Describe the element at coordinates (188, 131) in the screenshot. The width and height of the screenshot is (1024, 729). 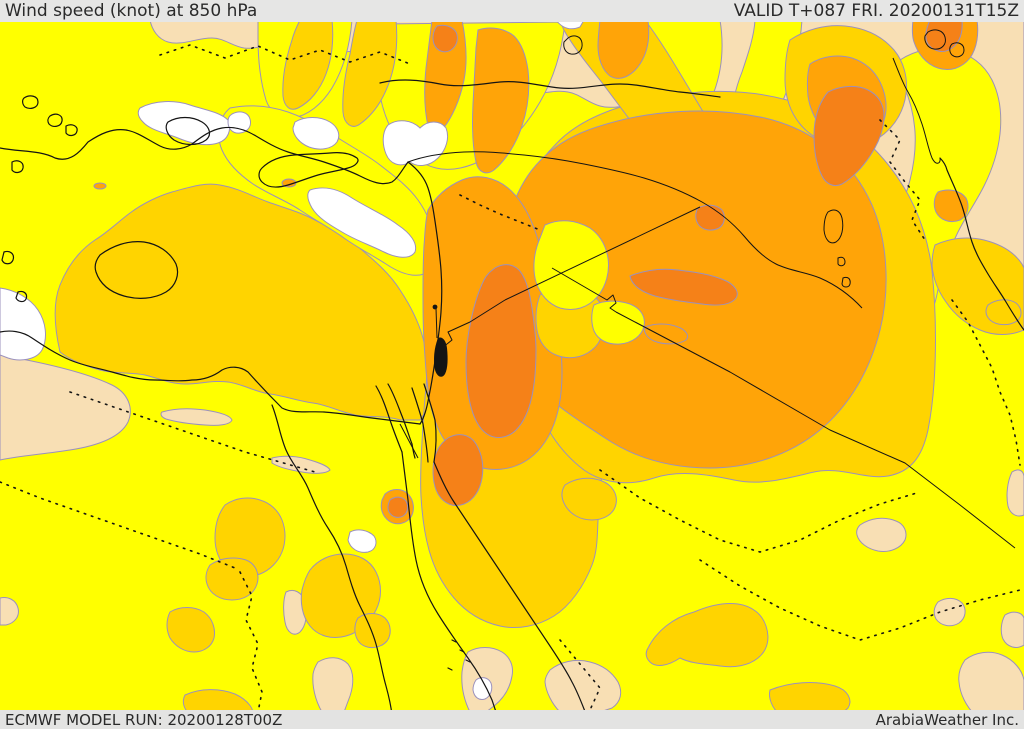
I see `turkey-coast-islet` at that location.